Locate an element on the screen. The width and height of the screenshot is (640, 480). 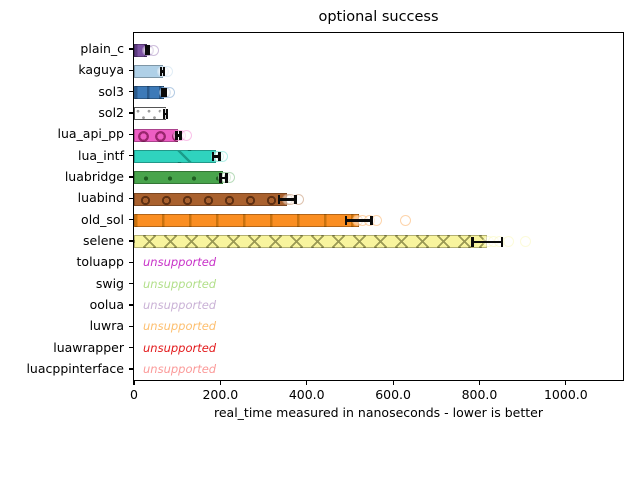
y-axis-label: oolua is located at coordinates (106, 304).